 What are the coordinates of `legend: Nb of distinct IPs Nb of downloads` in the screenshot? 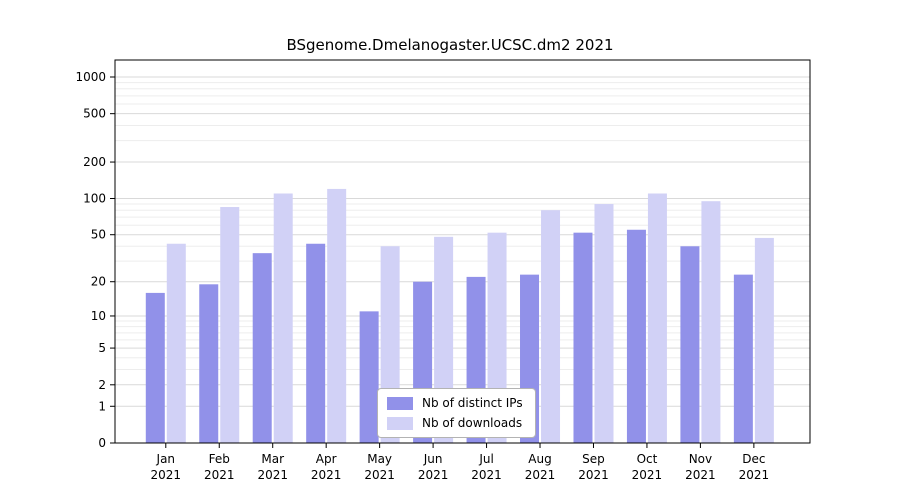 It's located at (456, 413).